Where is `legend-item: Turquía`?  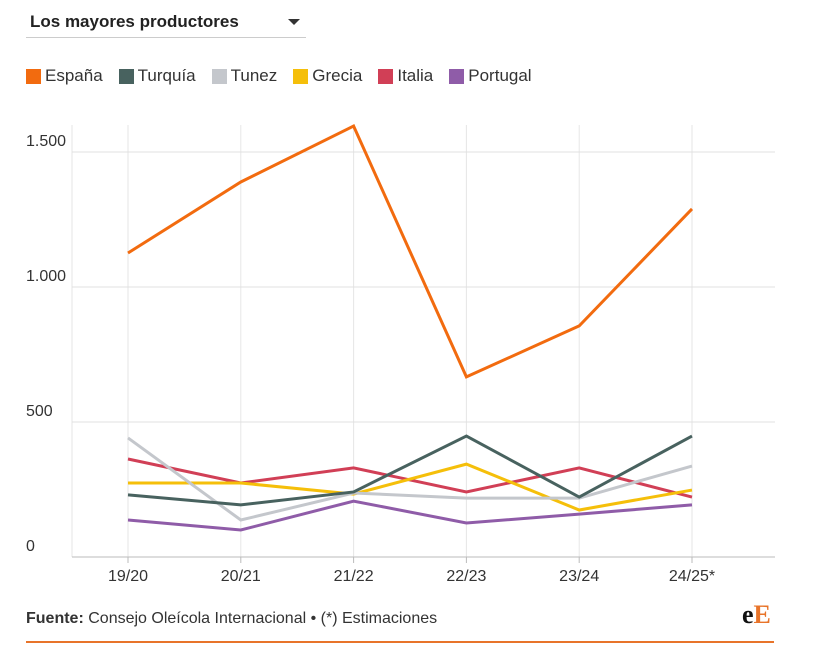 legend-item: Turquía is located at coordinates (157, 76).